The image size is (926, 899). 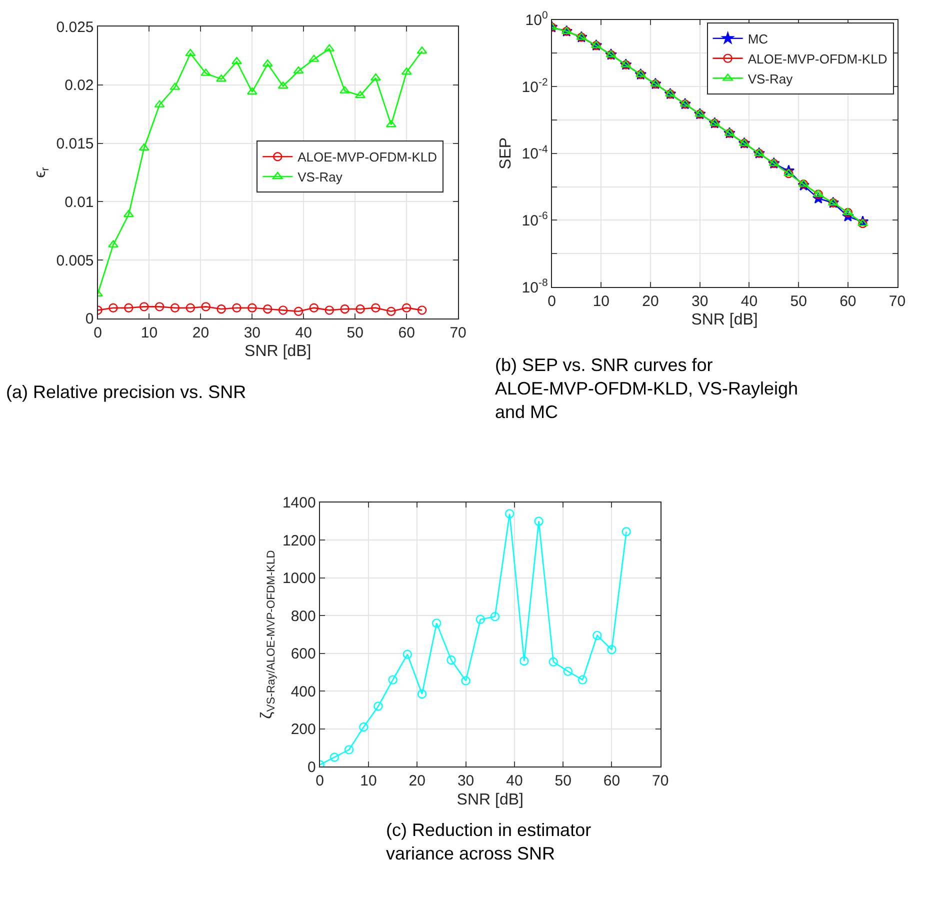 What do you see at coordinates (75, 261) in the screenshot?
I see `y-tick-label: 0.005` at bounding box center [75, 261].